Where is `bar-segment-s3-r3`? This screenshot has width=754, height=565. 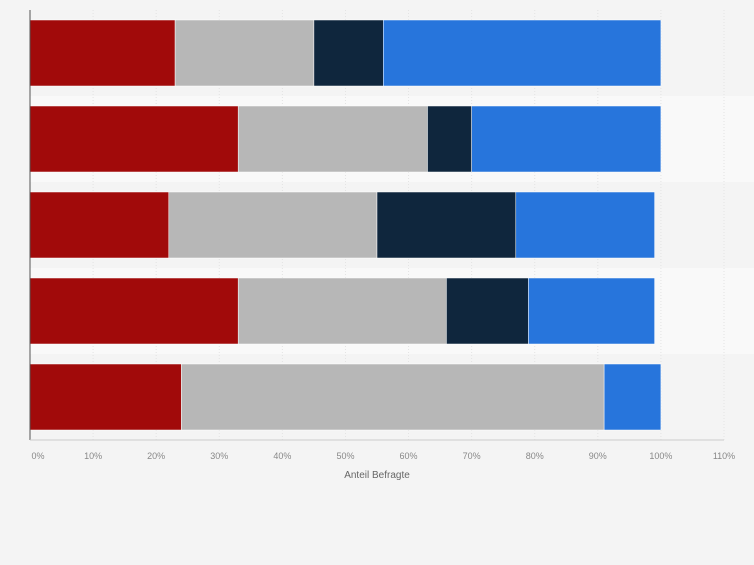
bar-segment-s3-r3 is located at coordinates (446, 225).